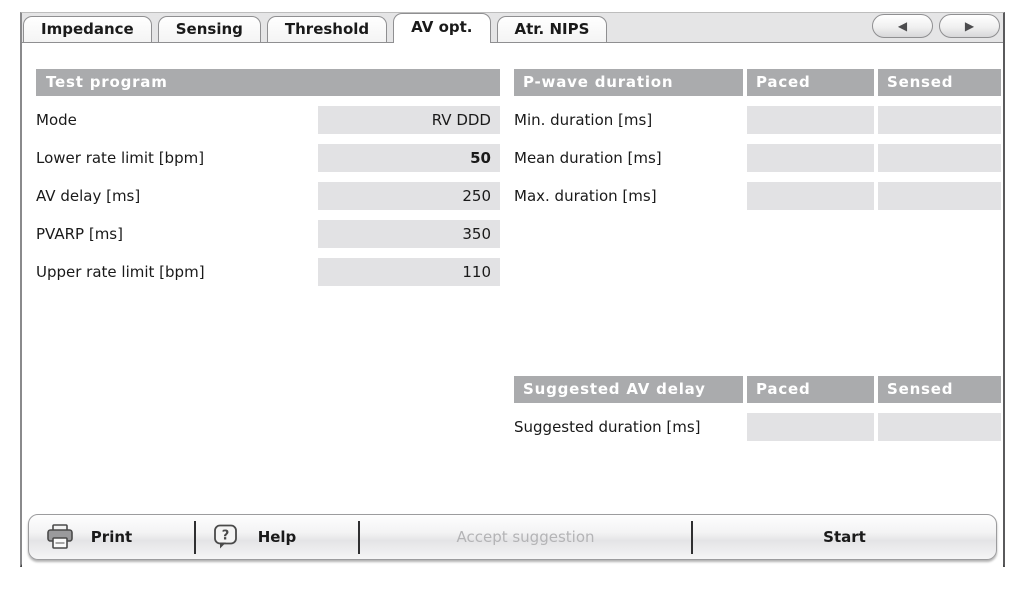 This screenshot has height=589, width=1024. I want to click on tab-prev-button: ◀, so click(902, 25).